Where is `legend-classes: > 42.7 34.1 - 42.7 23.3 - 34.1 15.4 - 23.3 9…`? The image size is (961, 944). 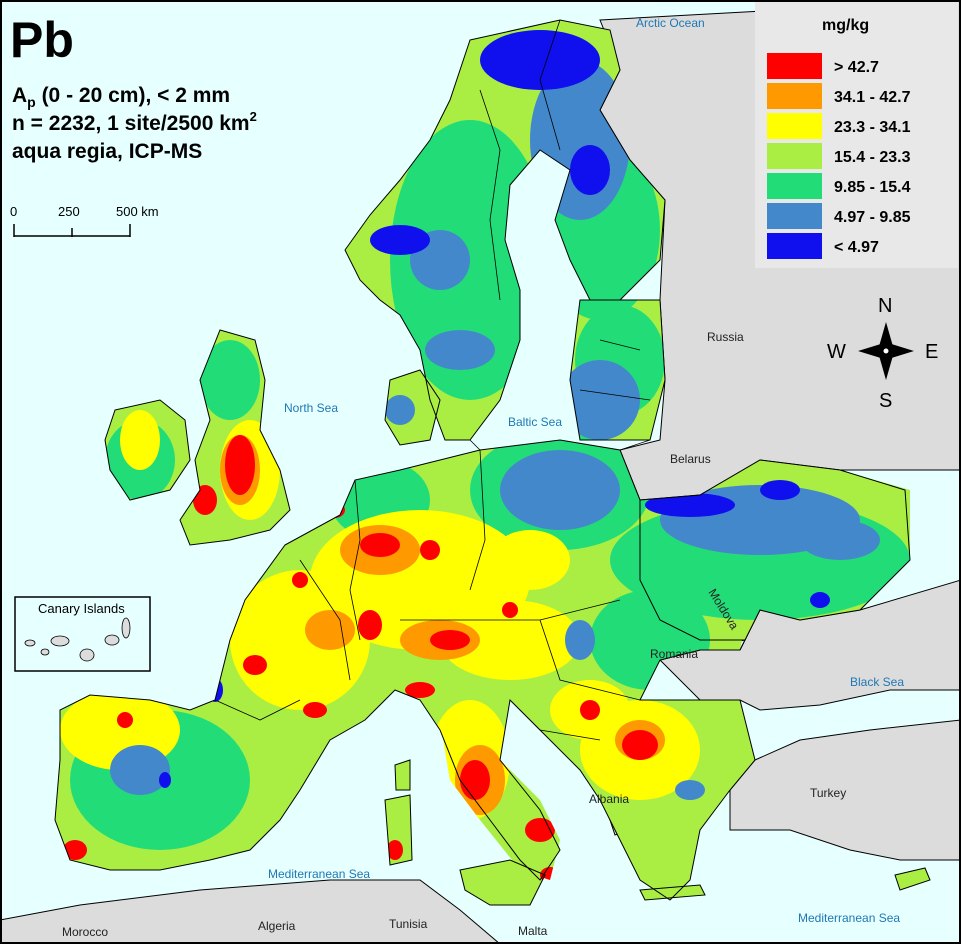
legend-classes: > 42.7 34.1 - 42.7 23.3 - 34.1 15.4 - 23.3 9… is located at coordinates (839, 156).